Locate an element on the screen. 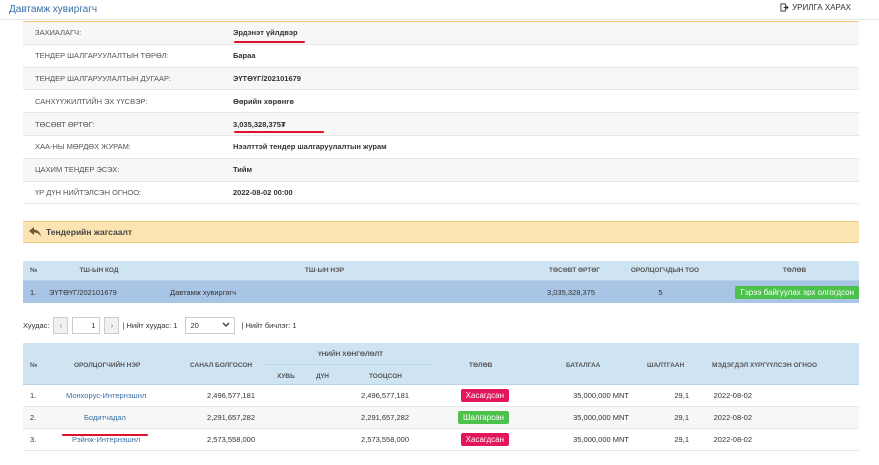 The height and width of the screenshot is (465, 879). col-bidder-name: ОРОЛЦОГЧИЙН НЭР is located at coordinates (107, 365).